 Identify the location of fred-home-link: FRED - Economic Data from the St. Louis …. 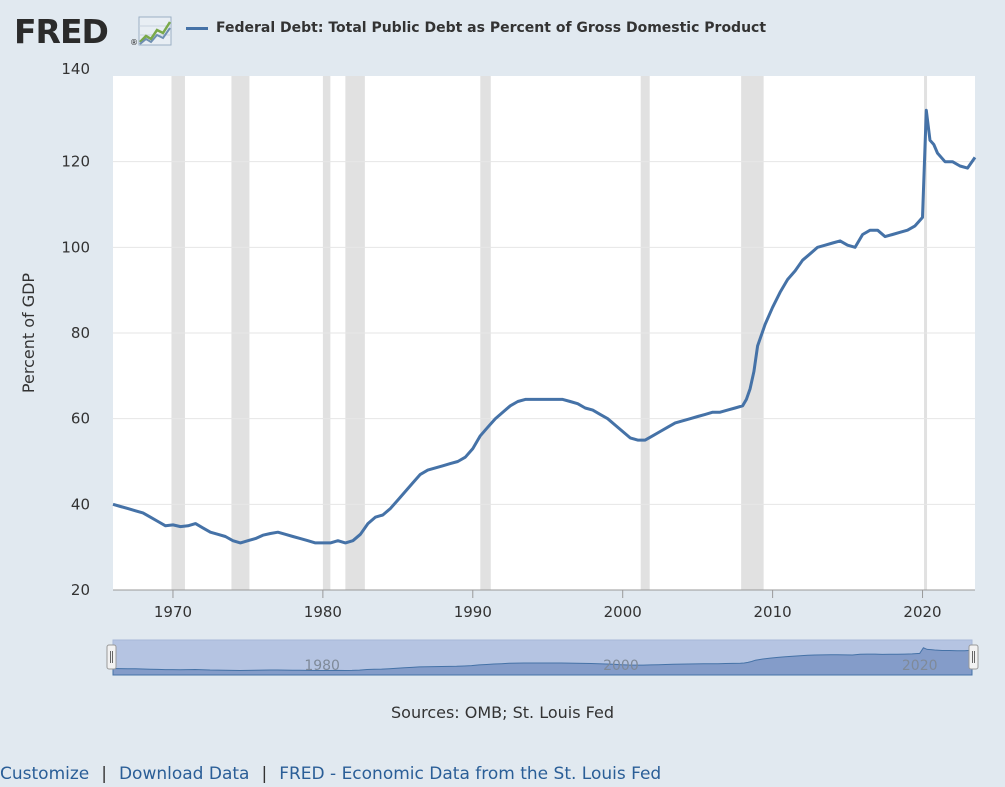
(470, 774).